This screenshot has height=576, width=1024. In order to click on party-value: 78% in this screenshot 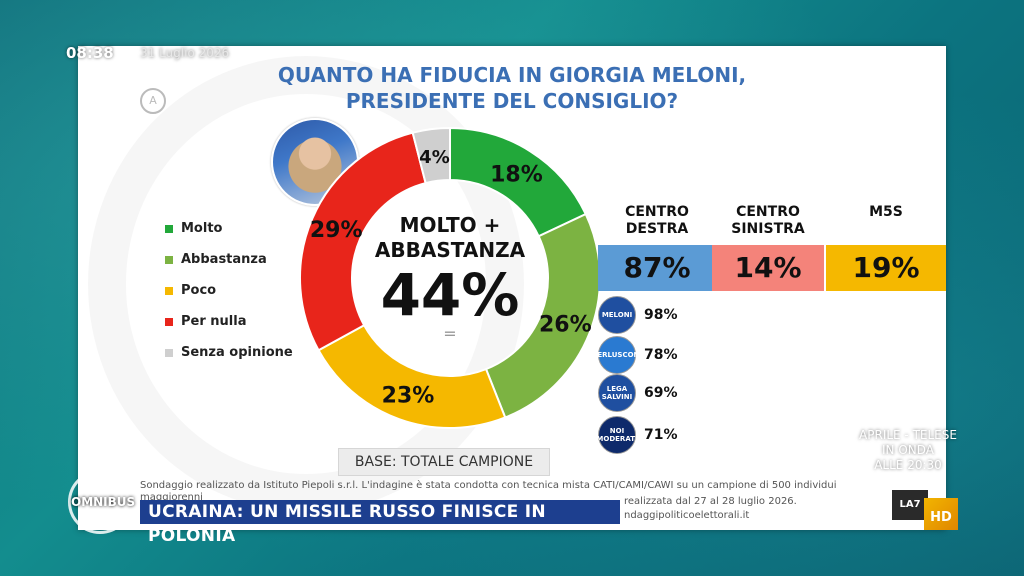, I will do `click(661, 355)`.